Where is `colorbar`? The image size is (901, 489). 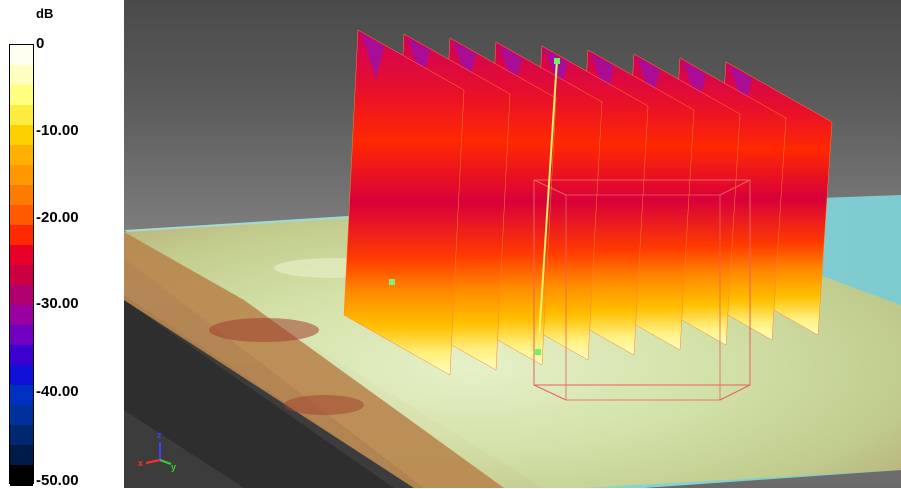
colorbar is located at coordinates (21, 265).